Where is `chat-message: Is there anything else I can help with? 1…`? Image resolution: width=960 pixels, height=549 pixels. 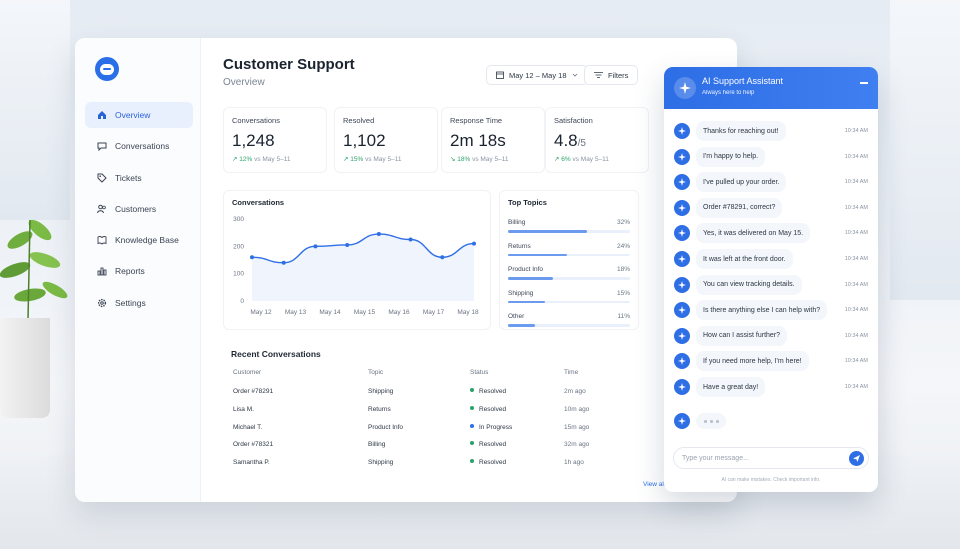 chat-message: Is there anything else I can help with? 1… is located at coordinates (771, 310).